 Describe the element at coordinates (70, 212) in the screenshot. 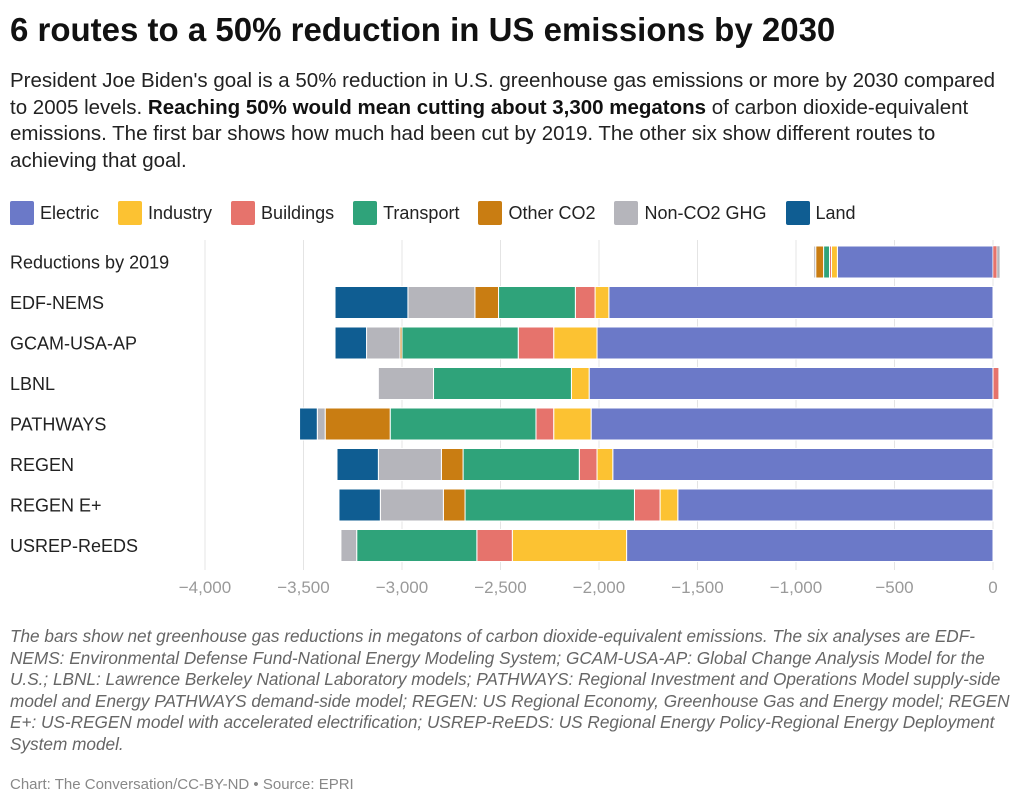

I see `legend-label-electric: Electric` at that location.